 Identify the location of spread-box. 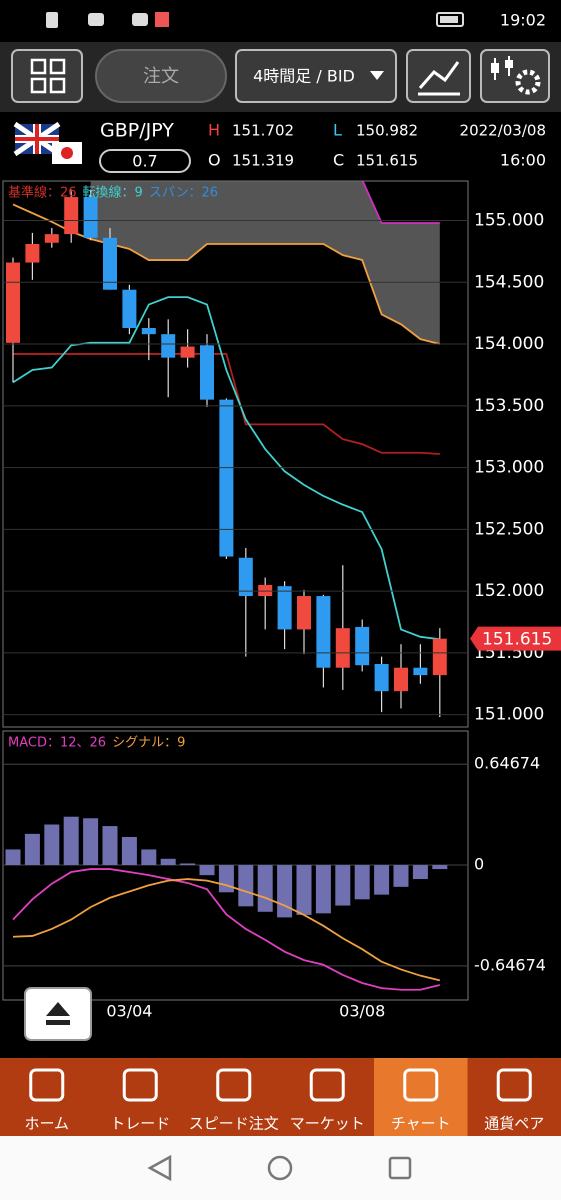
(145, 161).